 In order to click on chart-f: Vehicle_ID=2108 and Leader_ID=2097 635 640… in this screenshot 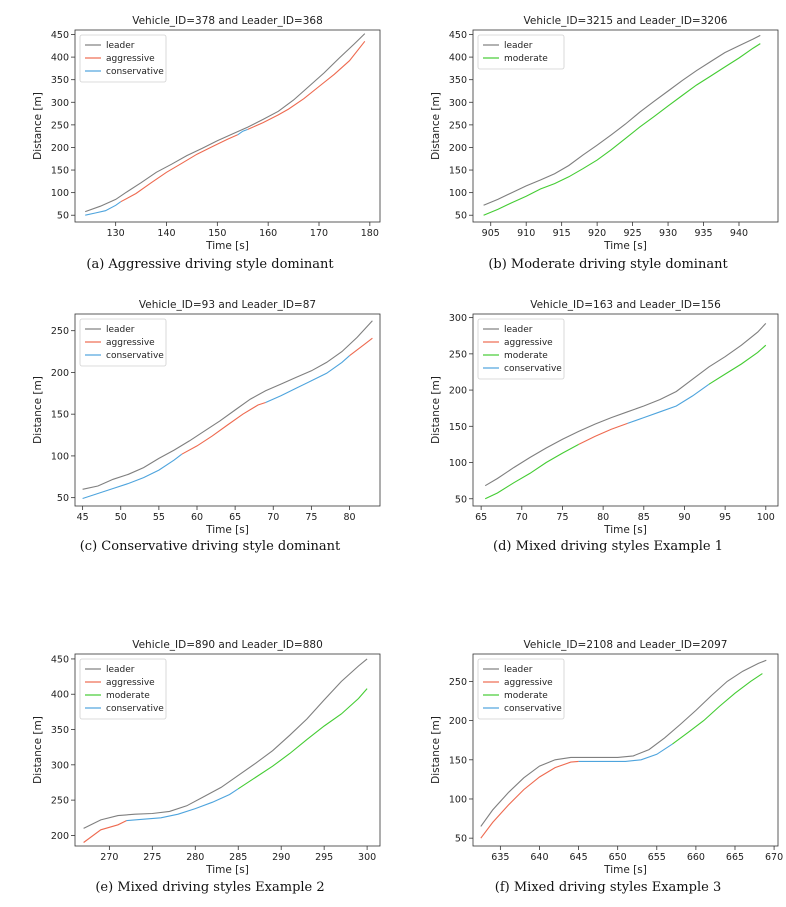, I will do `click(606, 757)`.